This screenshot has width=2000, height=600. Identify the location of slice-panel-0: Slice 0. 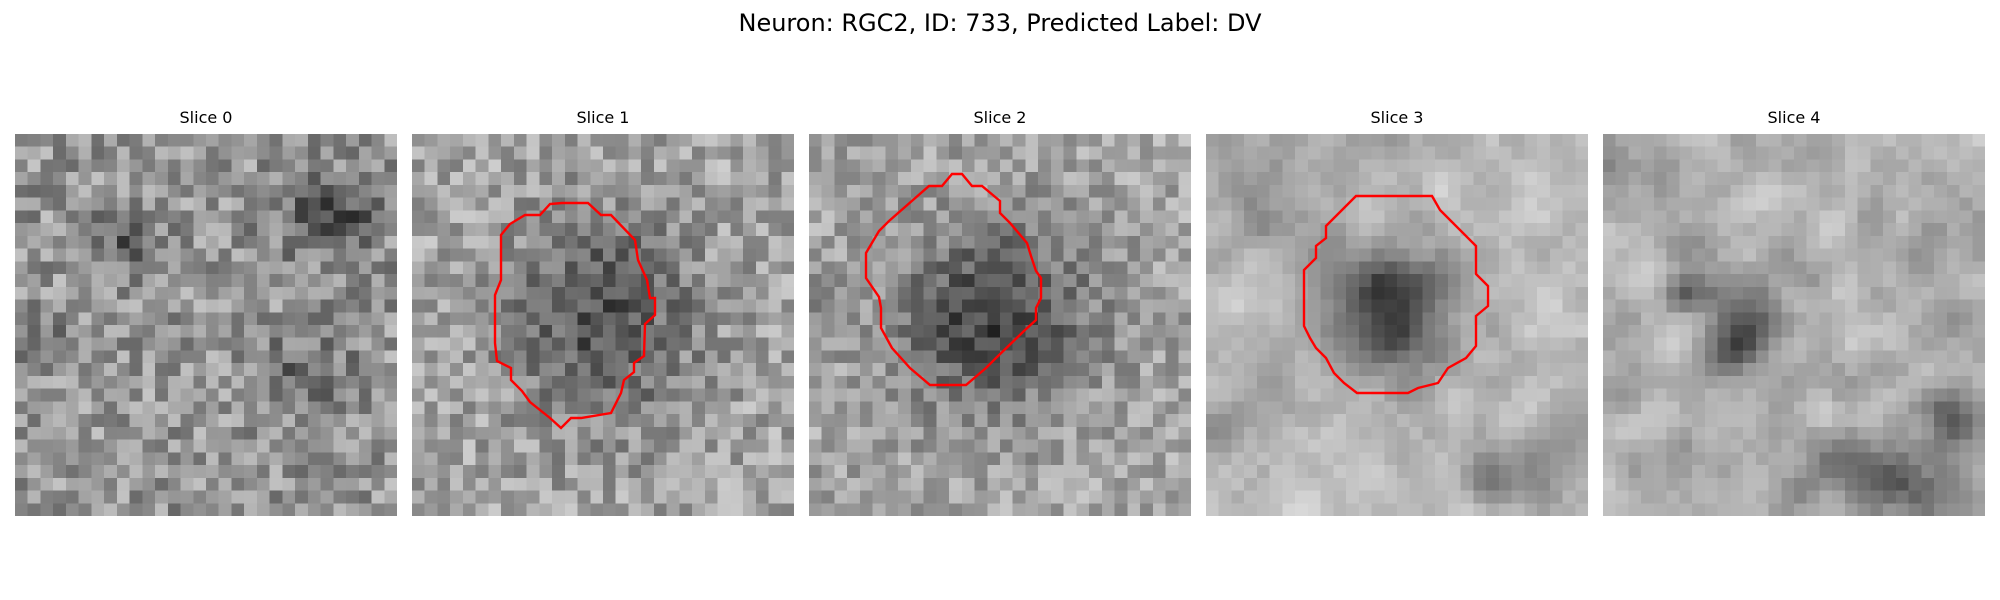
(206, 314).